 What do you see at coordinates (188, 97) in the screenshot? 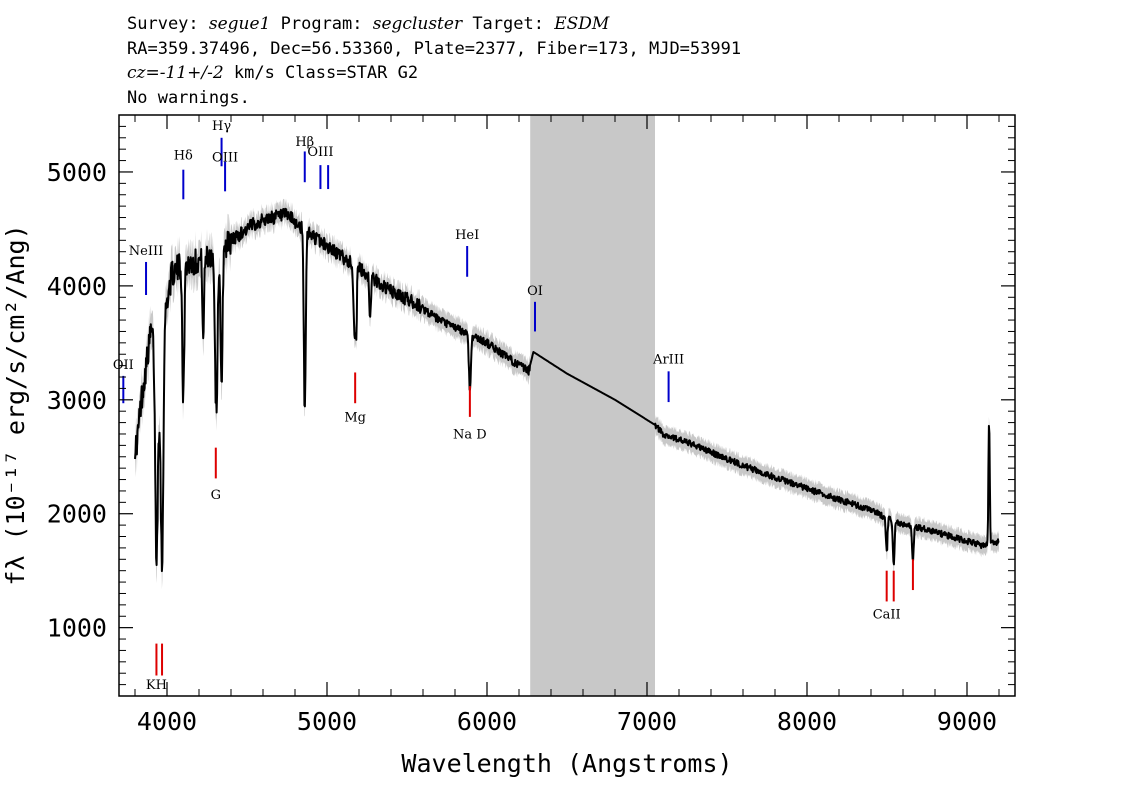
I see `header-line-warnings: No warnings.` at bounding box center [188, 97].